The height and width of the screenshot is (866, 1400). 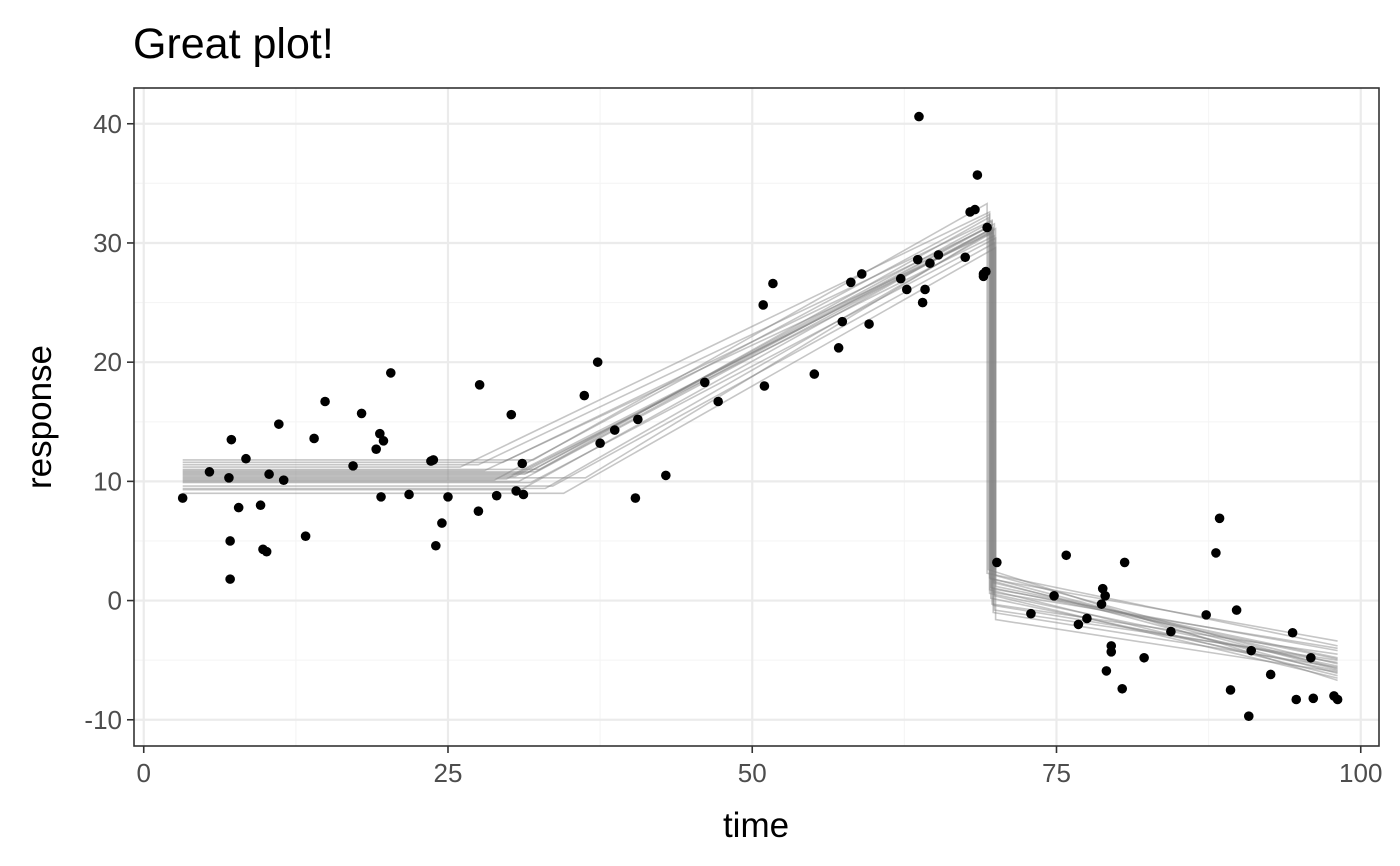 What do you see at coordinates (115, 601) in the screenshot?
I see `y-tick-label: 0` at bounding box center [115, 601].